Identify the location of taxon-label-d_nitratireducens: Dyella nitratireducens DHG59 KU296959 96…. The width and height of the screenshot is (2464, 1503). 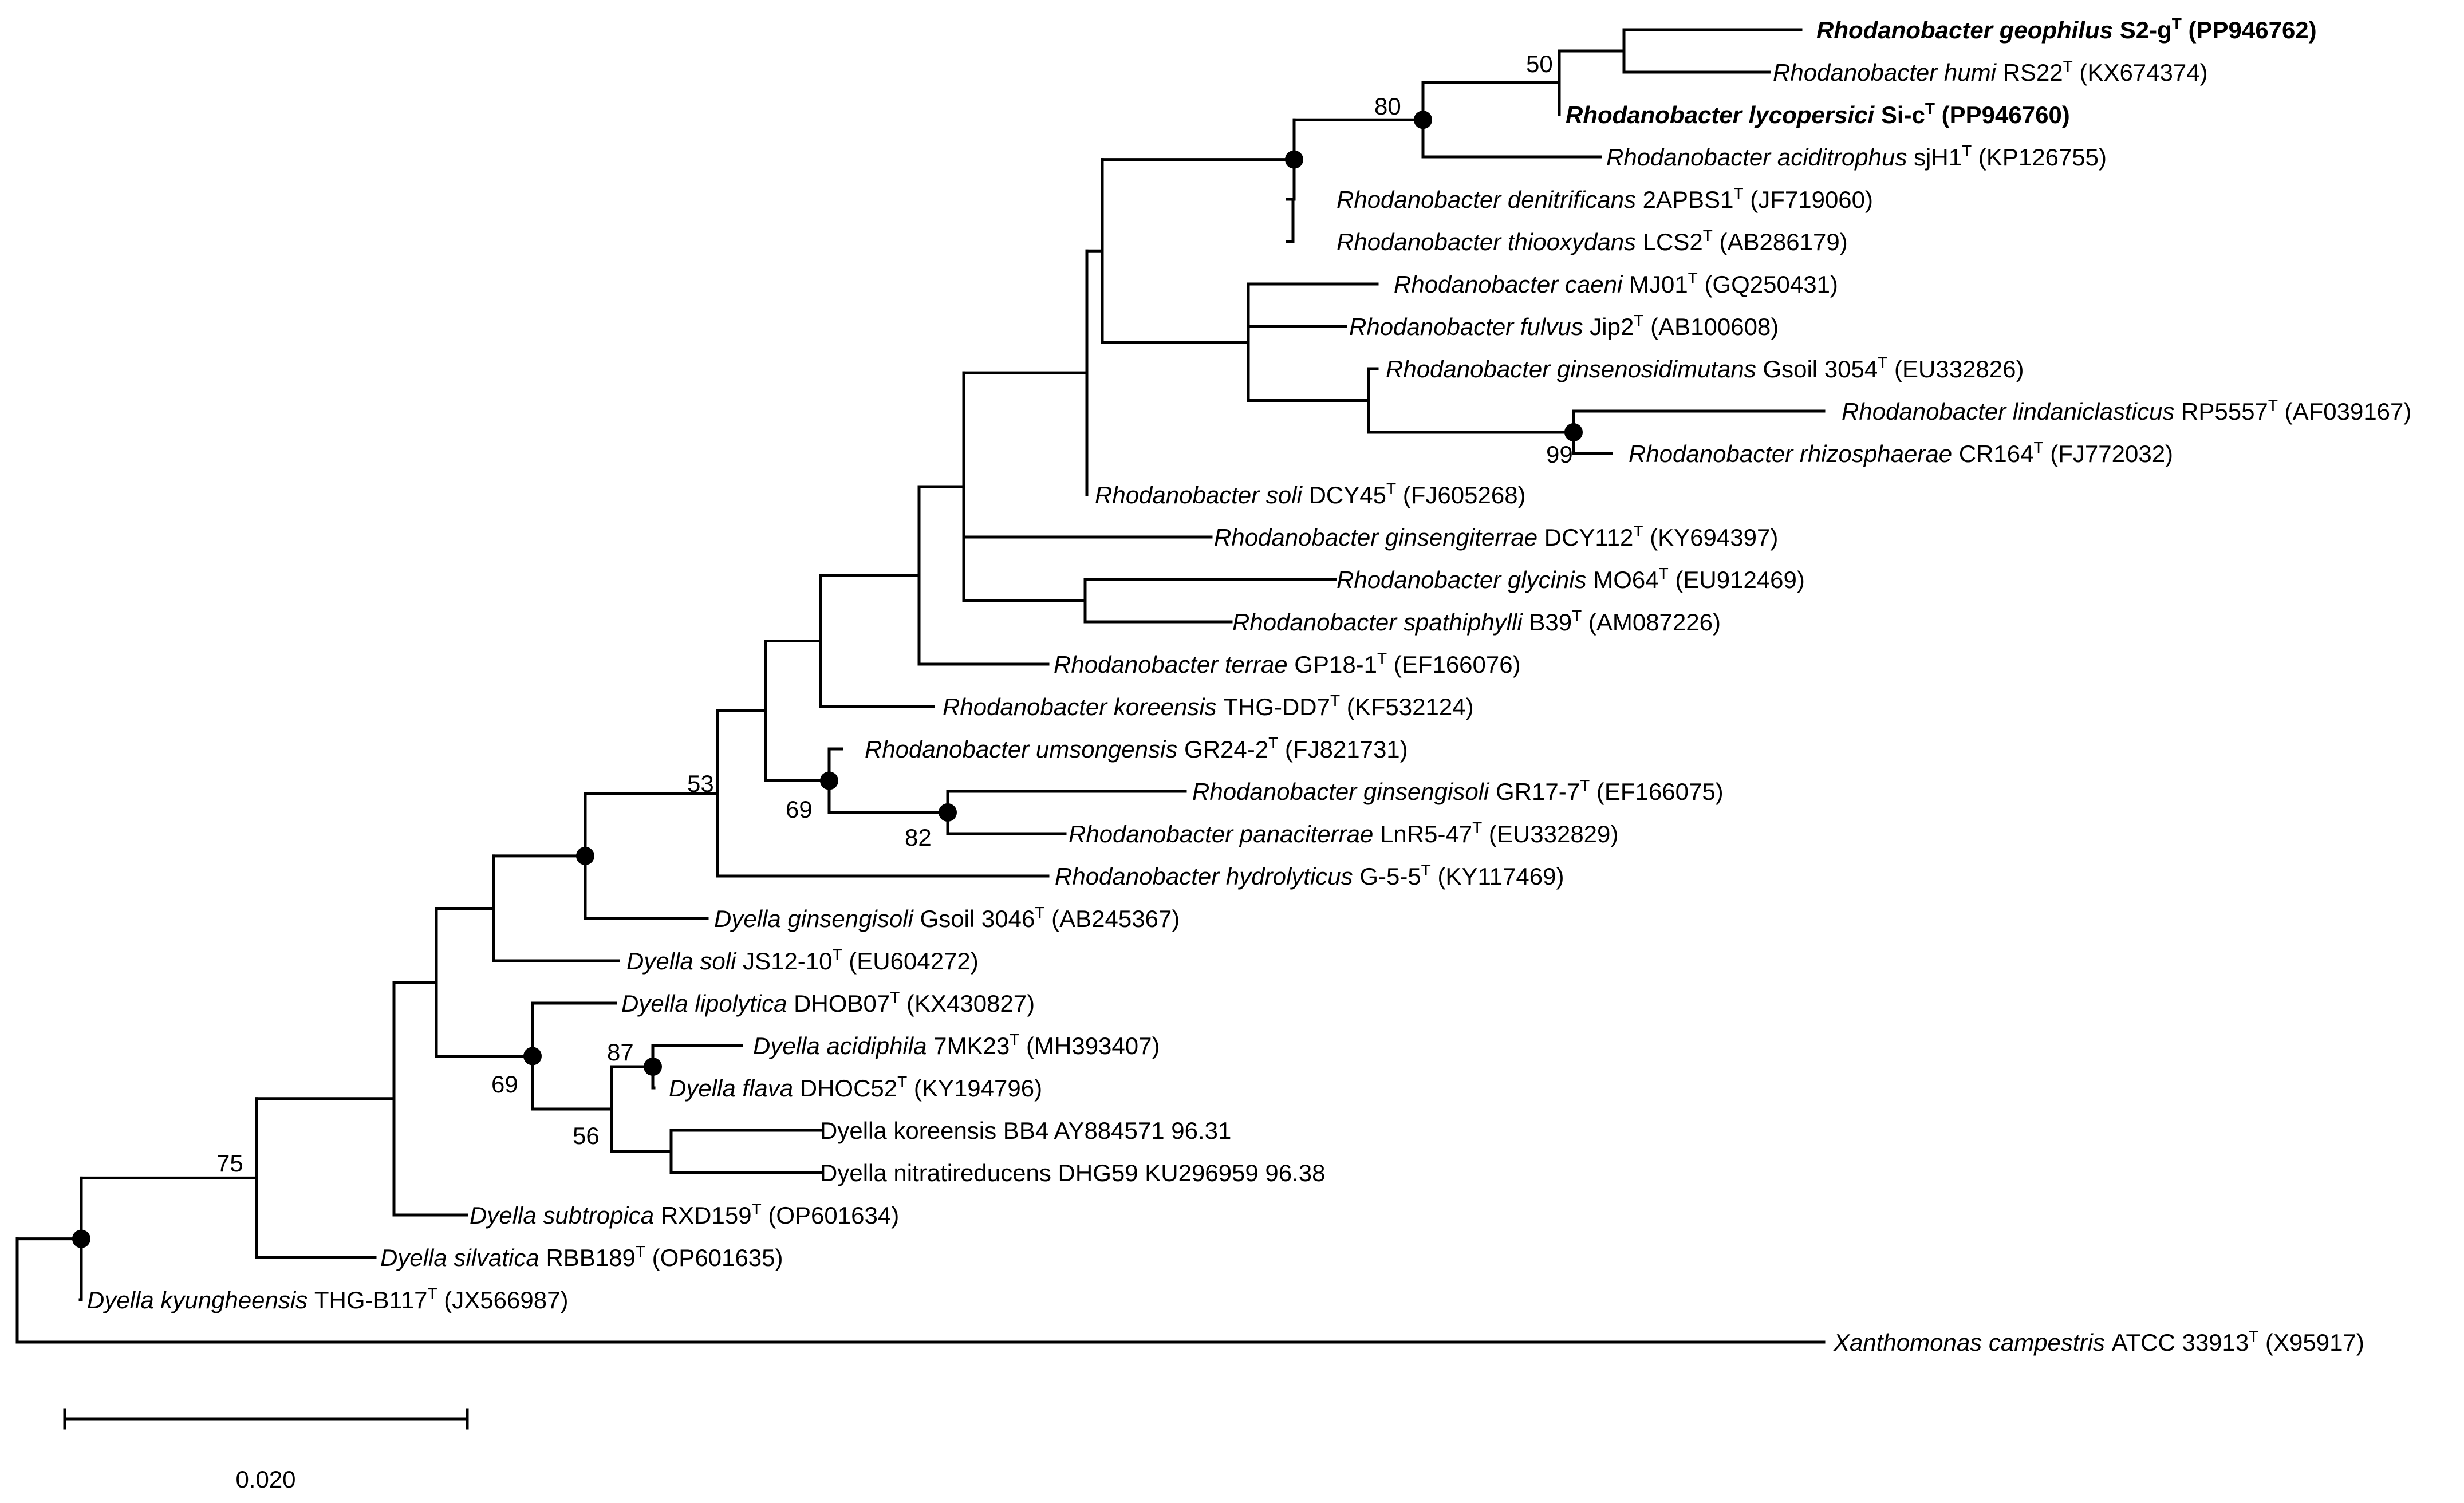
(1073, 1172).